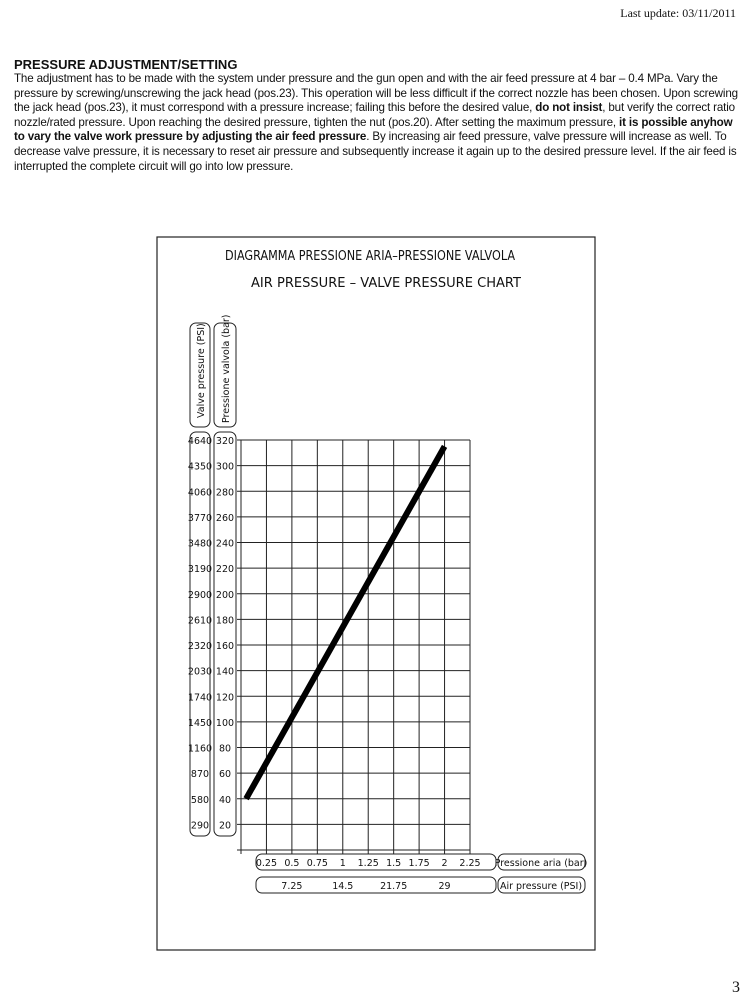 Image resolution: width=750 pixels, height=1005 pixels. I want to click on y-tick-label: 320, so click(225, 441).